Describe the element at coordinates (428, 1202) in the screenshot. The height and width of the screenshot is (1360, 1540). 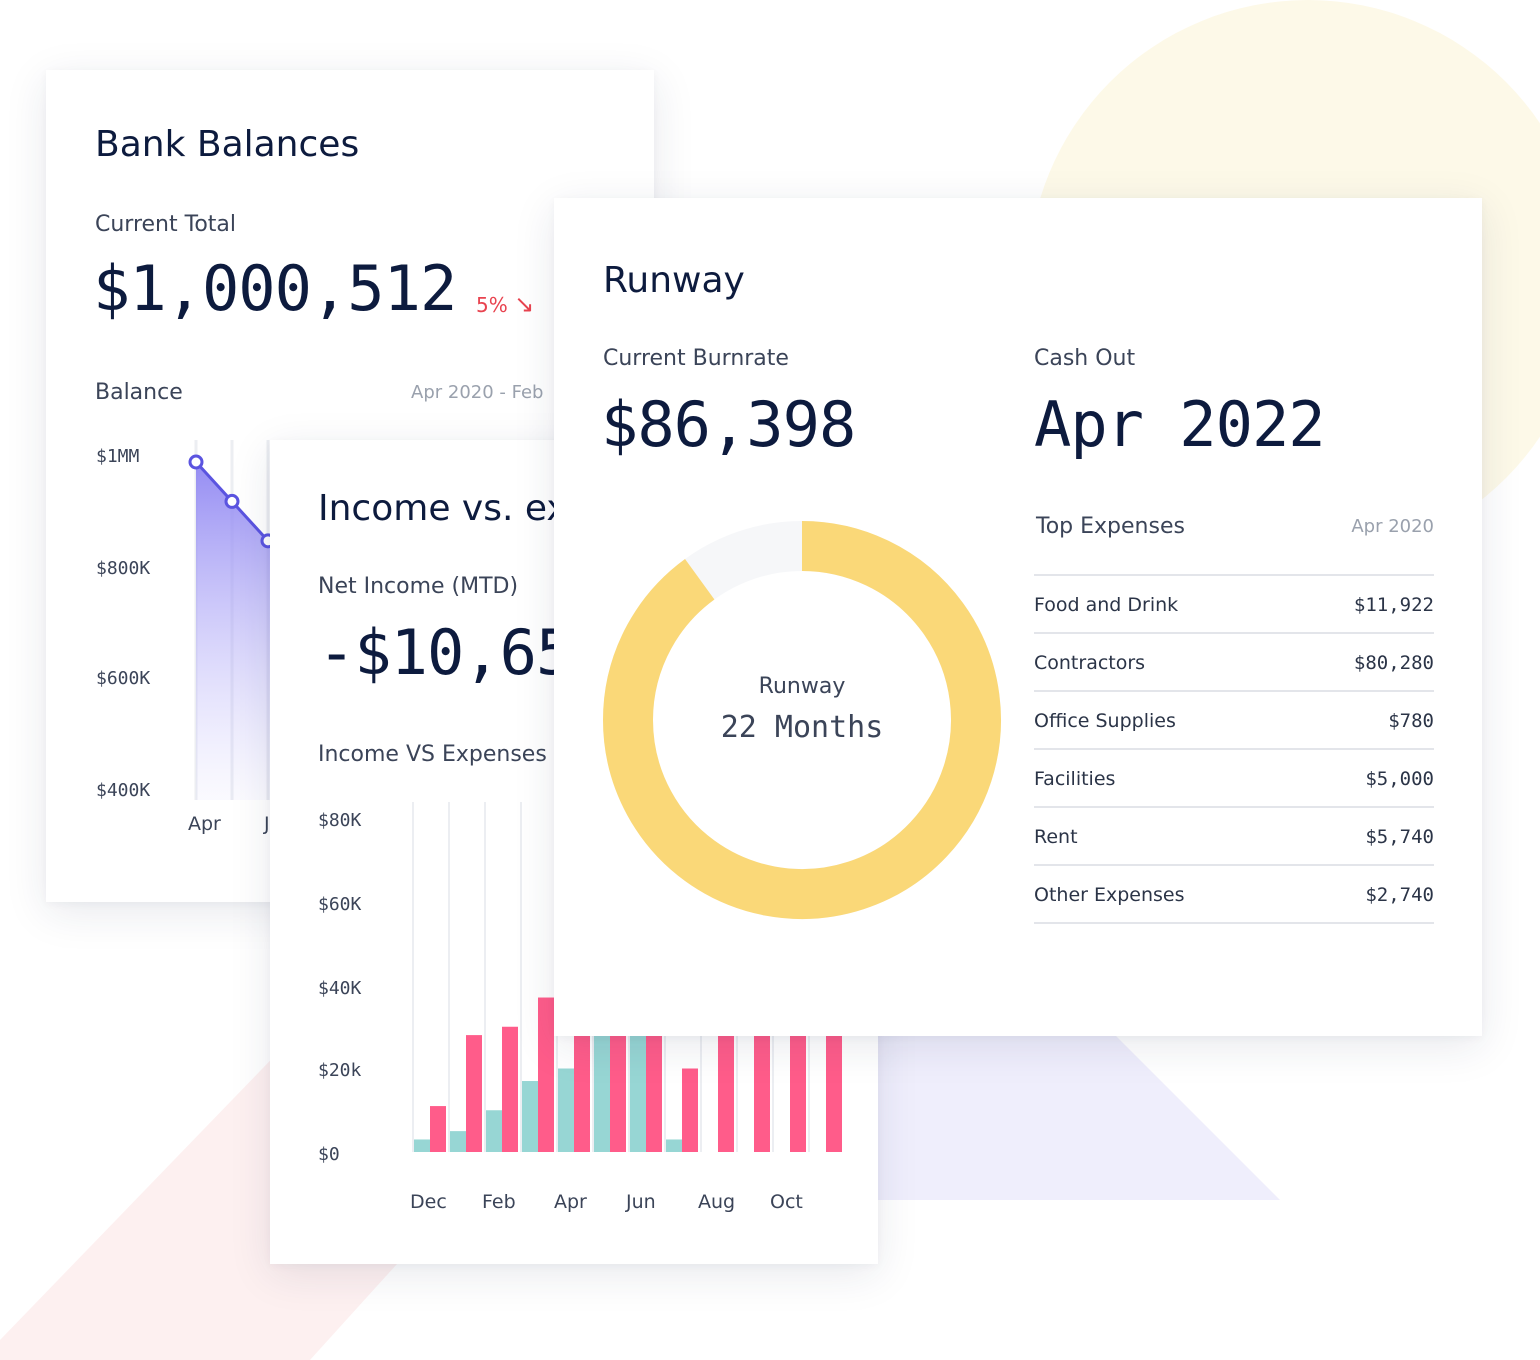
I see `bar-x-tick: Dec` at that location.